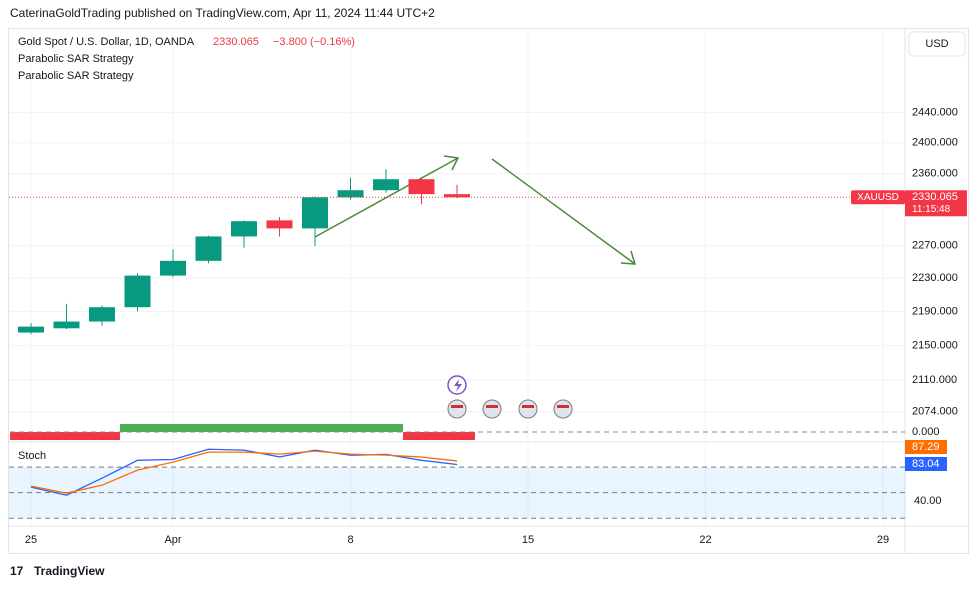  I want to click on header-change: −3.800 (−0.16%), so click(314, 42).